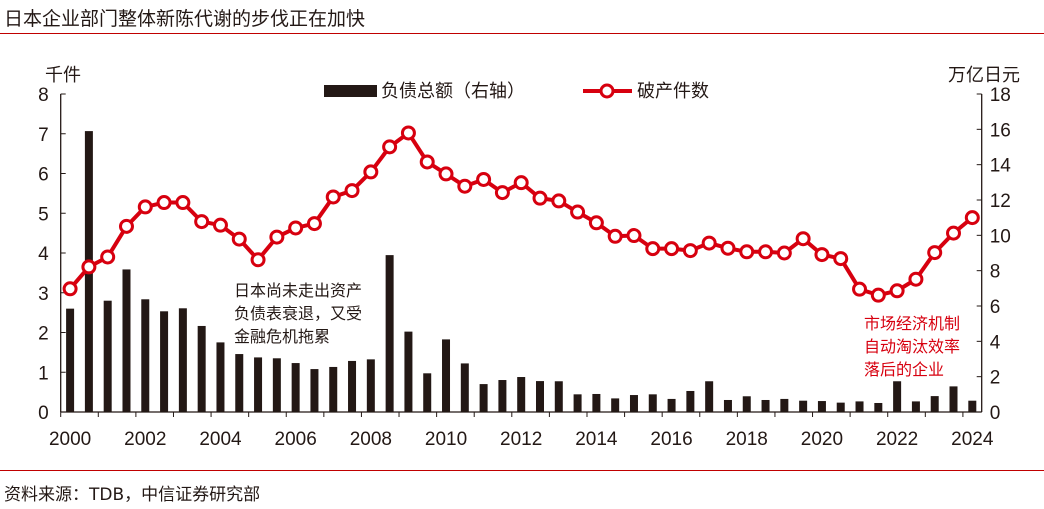 Image resolution: width=1044 pixels, height=509 pixels. Describe the element at coordinates (371, 439) in the screenshot. I see `x-axis-tick-label: 2008` at that location.